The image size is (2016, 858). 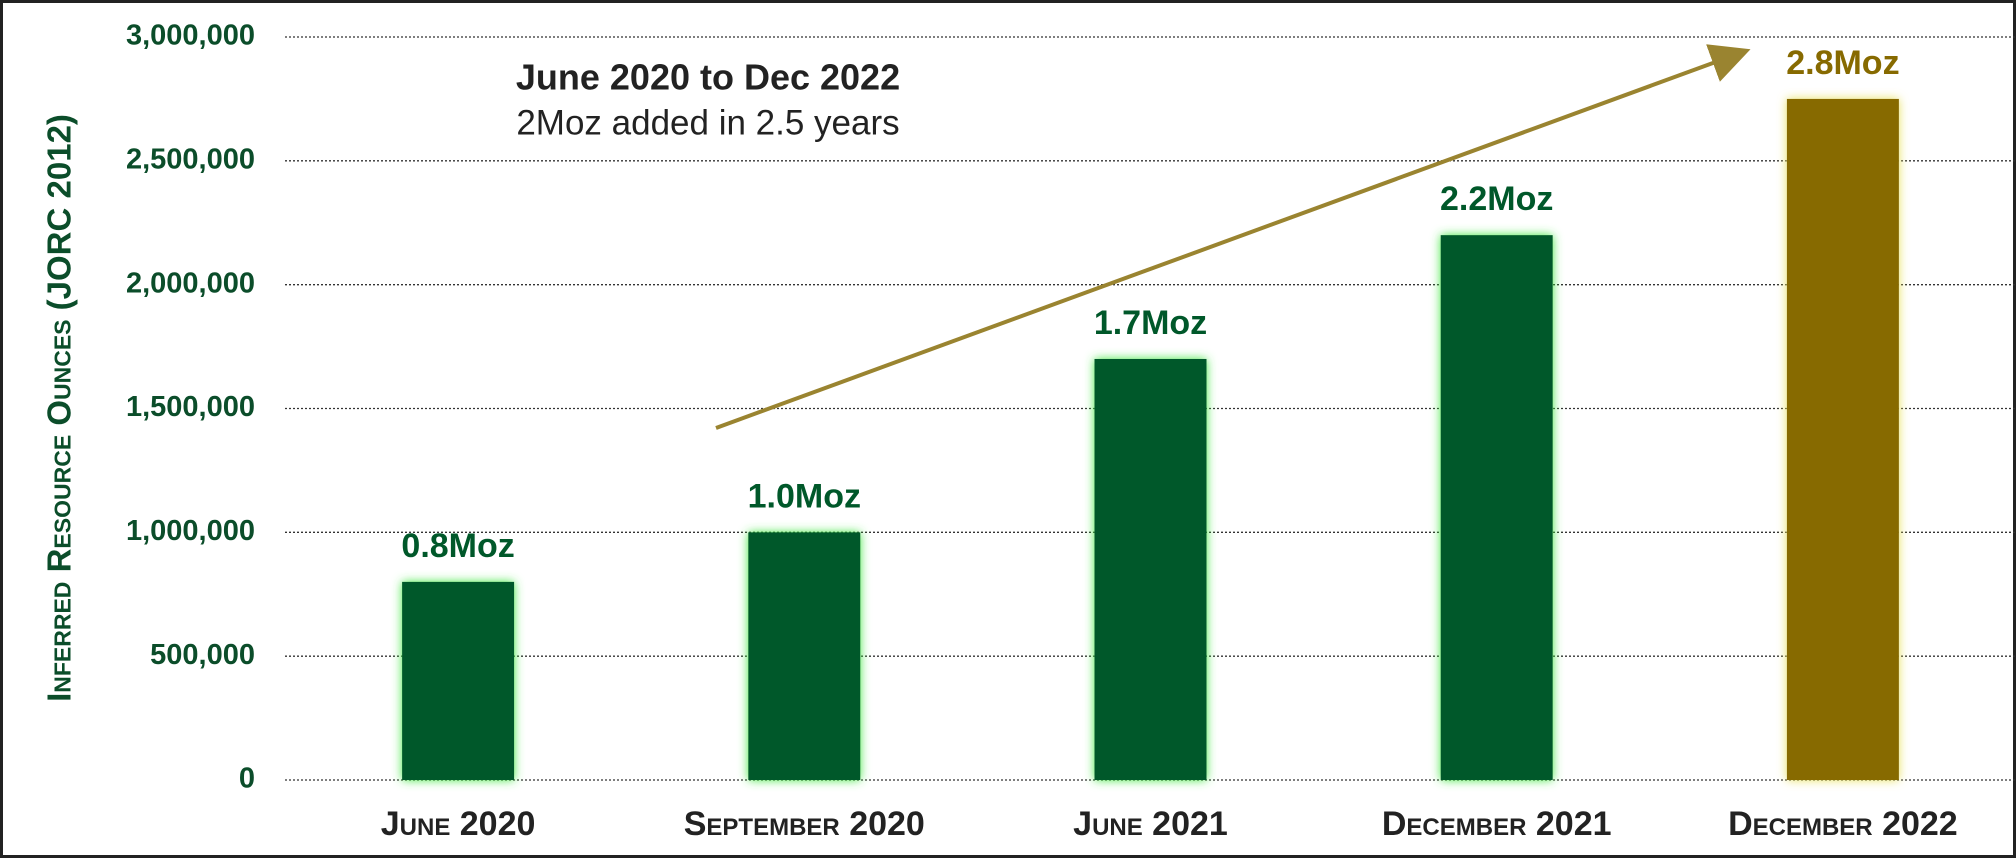 I want to click on x-tick-label: September 2020, so click(x=804, y=824).